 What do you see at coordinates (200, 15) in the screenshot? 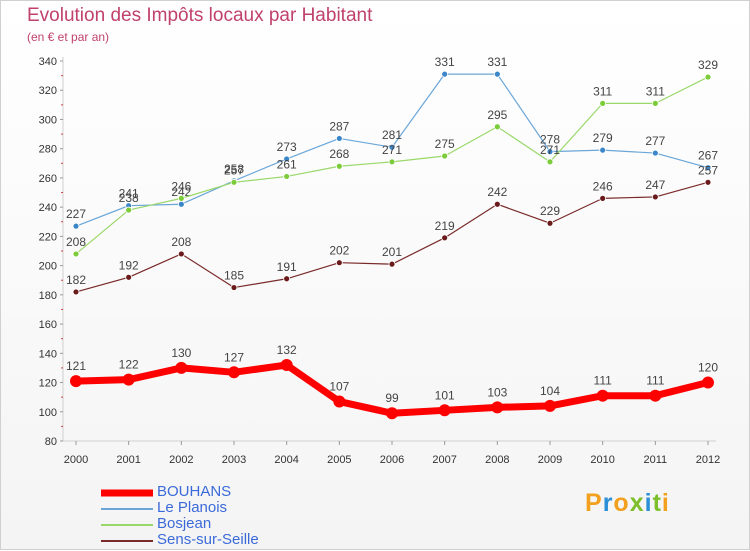
I see `chart-title: Evolution des Impôts locaux par Habitant` at bounding box center [200, 15].